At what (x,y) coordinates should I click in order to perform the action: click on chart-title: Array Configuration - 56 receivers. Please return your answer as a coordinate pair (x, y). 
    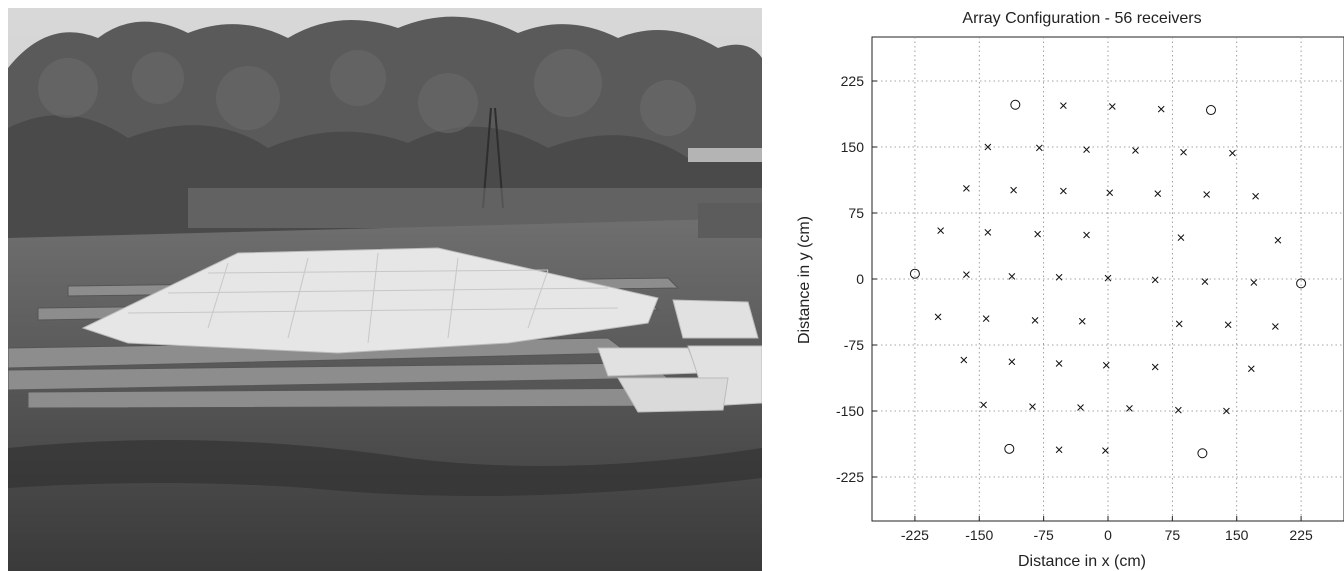
    Looking at the image, I should click on (1081, 18).